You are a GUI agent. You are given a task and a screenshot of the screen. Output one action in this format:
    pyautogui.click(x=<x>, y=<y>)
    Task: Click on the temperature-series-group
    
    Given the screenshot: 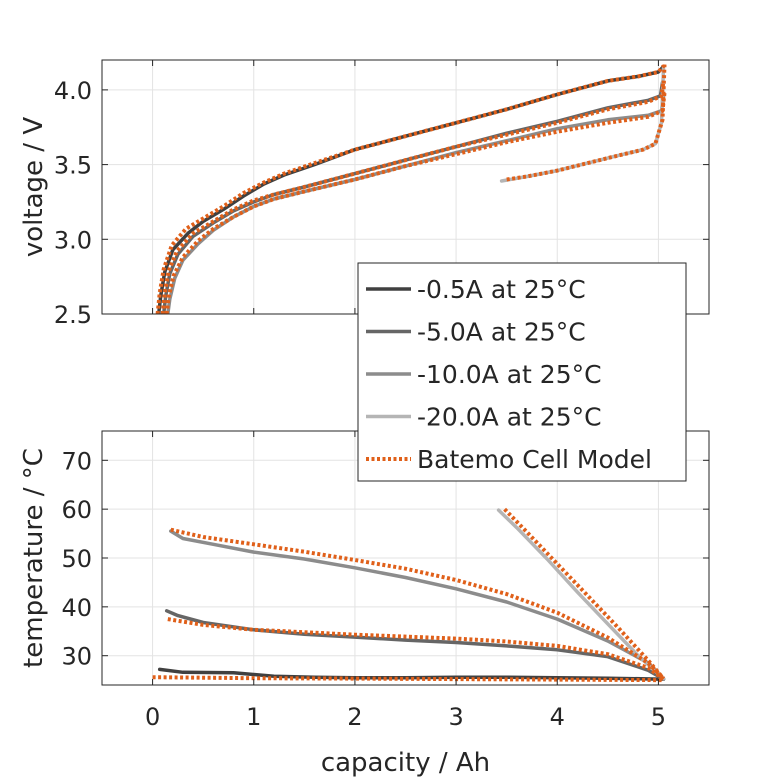 What is the action you would take?
    pyautogui.click(x=409, y=595)
    